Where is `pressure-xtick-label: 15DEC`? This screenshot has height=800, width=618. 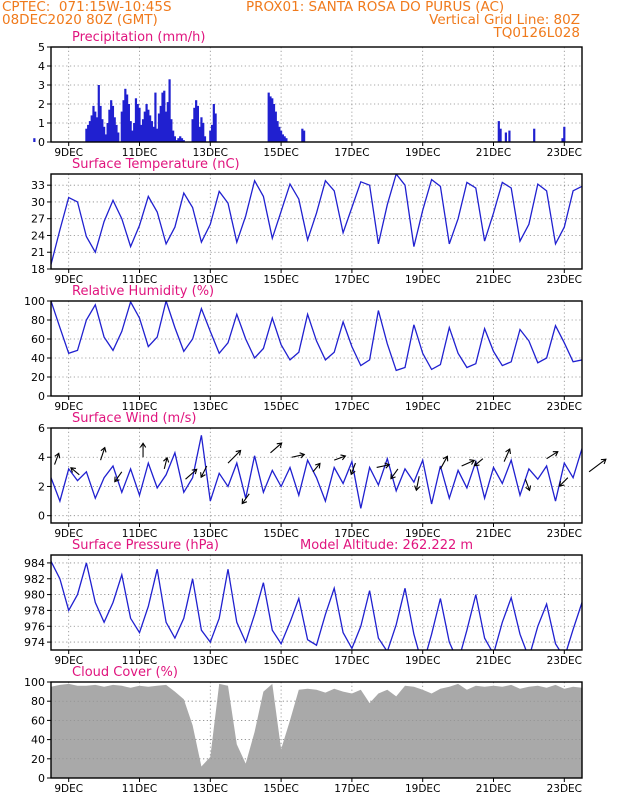 pressure-xtick-label: 15DEC is located at coordinates (280, 661).